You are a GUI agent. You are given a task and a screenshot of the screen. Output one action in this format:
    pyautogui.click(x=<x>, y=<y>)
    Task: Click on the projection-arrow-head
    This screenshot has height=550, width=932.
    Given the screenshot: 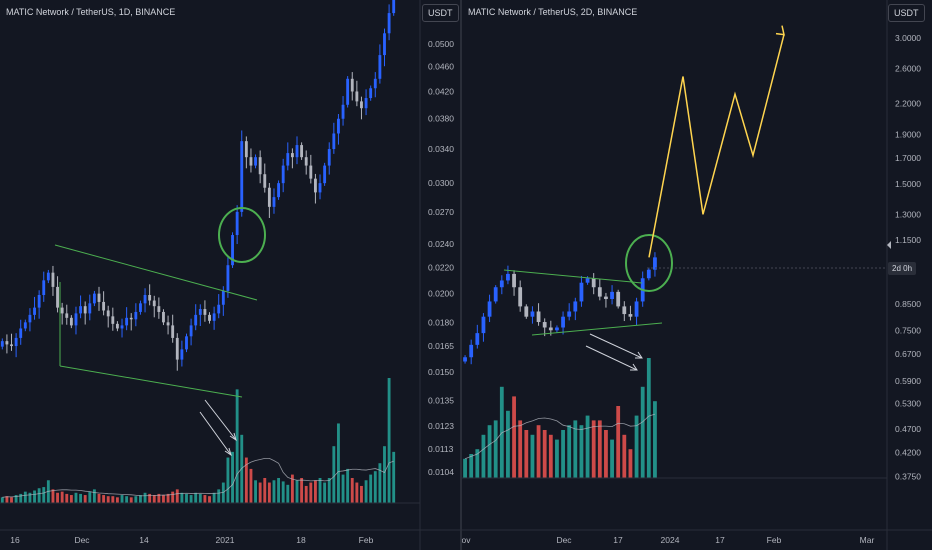 What is the action you would take?
    pyautogui.click(x=780, y=30)
    